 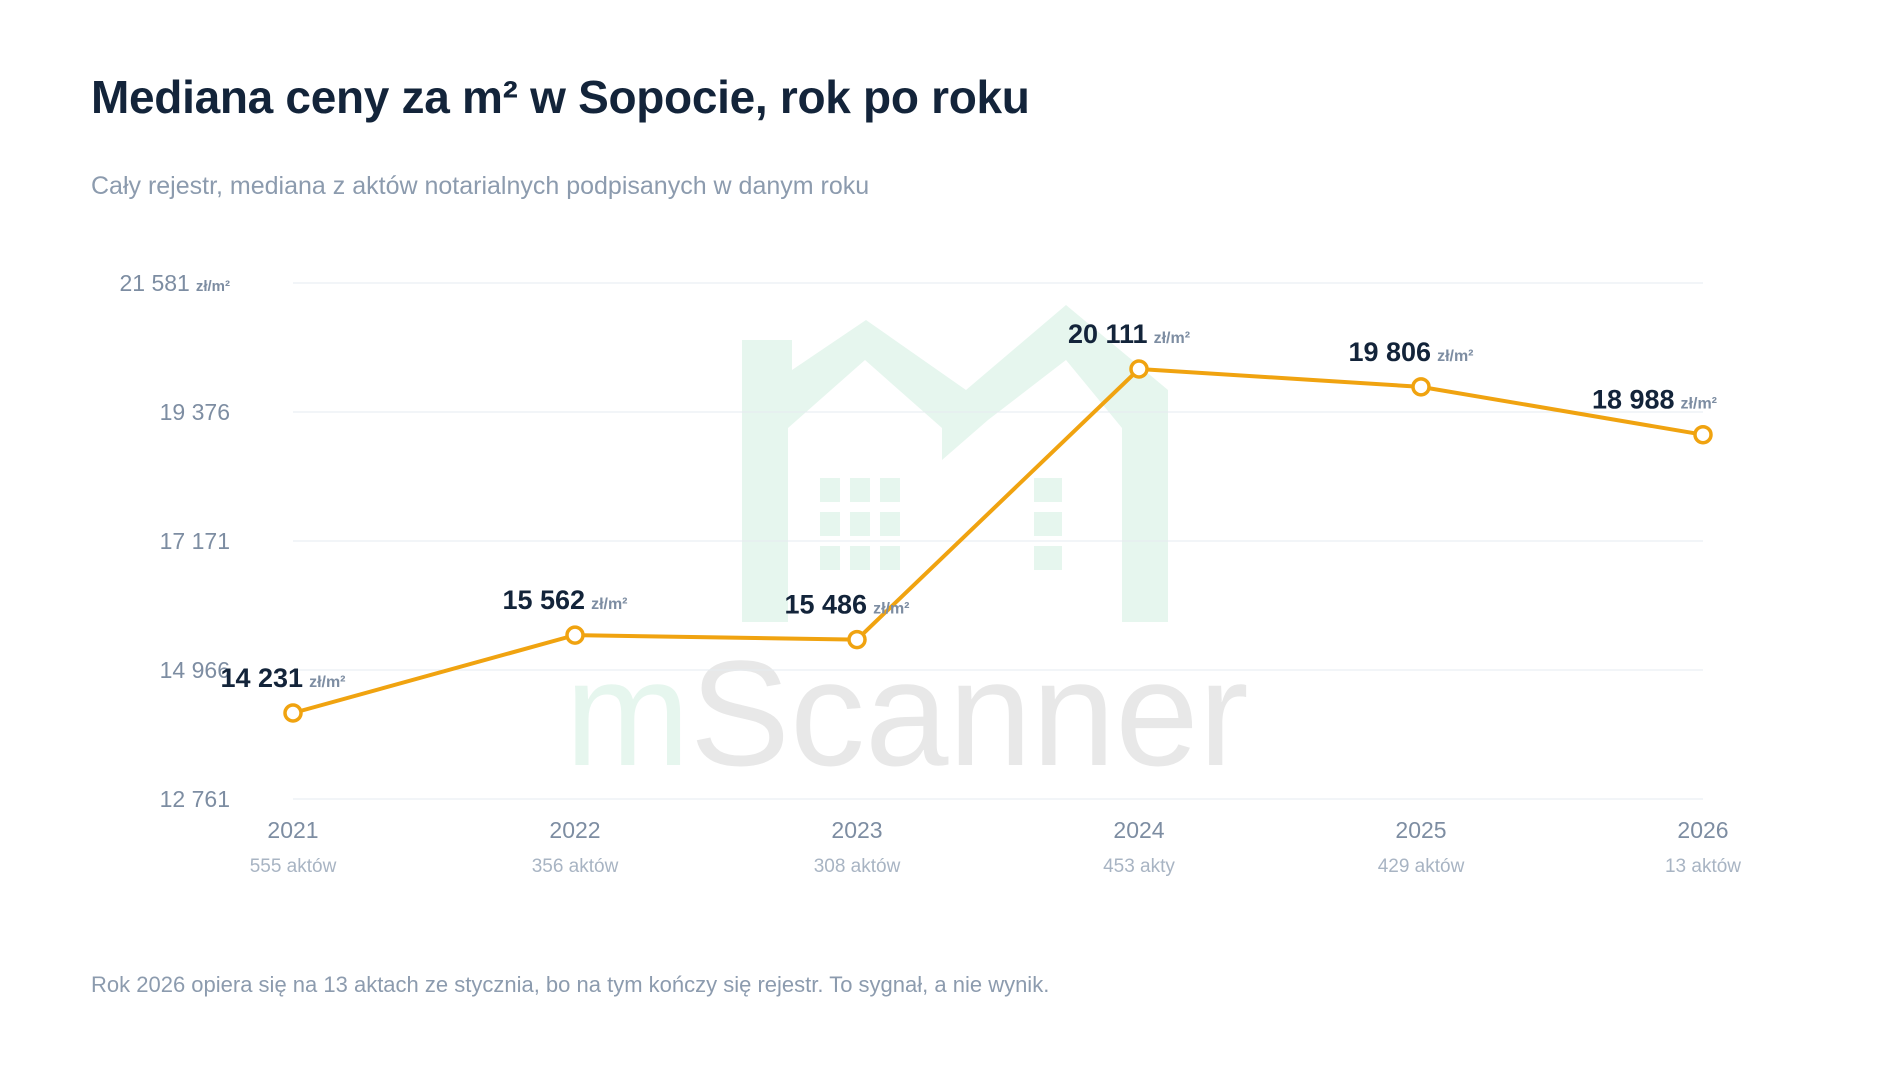 I want to click on watermark-text-m: m, so click(x=627, y=713).